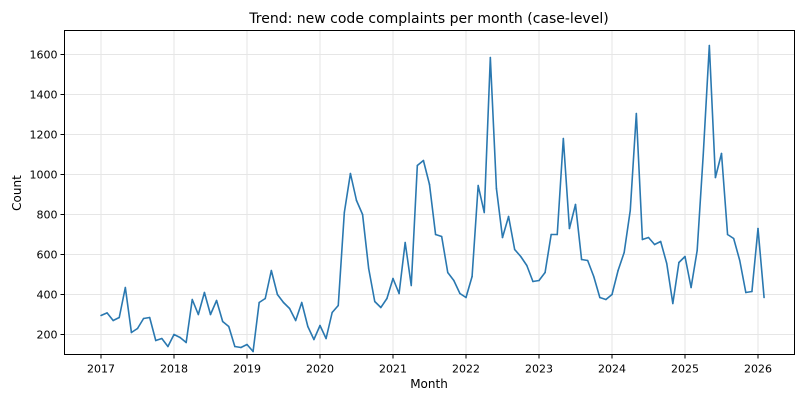 The image size is (806, 403). I want to click on x-axis: 2017 2018 2019 2020 2021 2022 2023 2024 2025 2026, so click(429, 365).